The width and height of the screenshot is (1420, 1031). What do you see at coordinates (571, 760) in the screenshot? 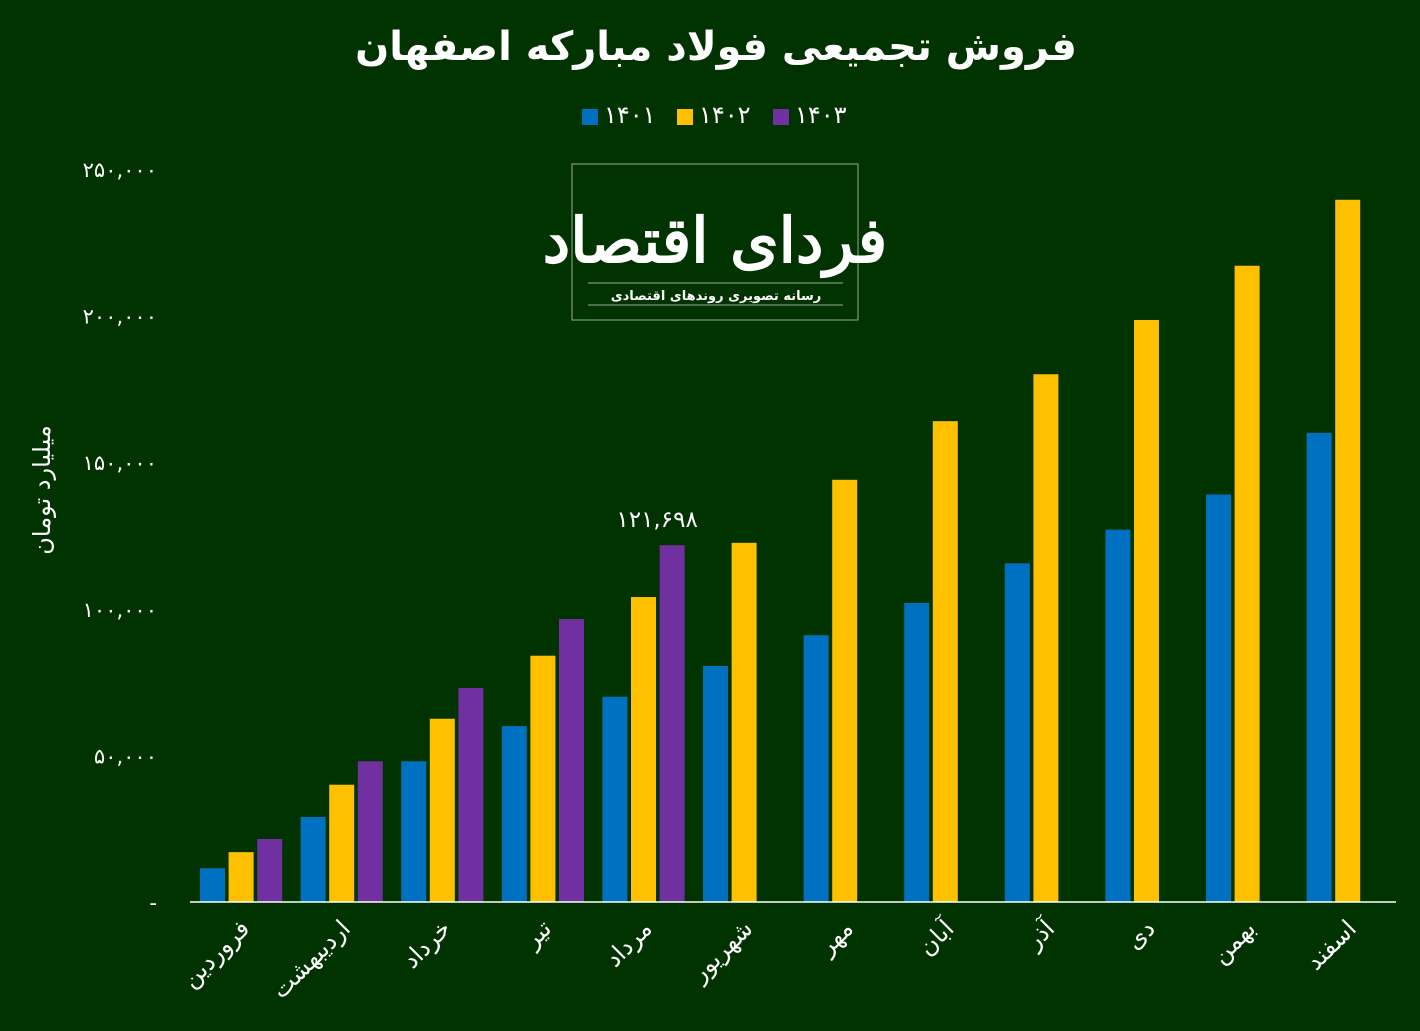
I see `bar-۱۴۰۳-تیر` at bounding box center [571, 760].